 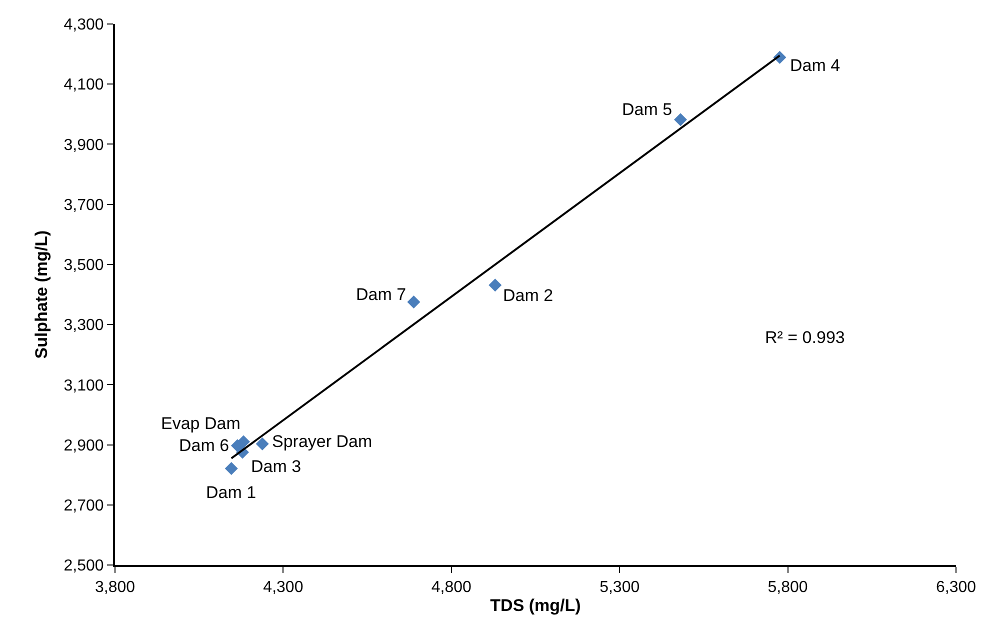 I want to click on annotation: Dam 1, so click(x=231, y=492).